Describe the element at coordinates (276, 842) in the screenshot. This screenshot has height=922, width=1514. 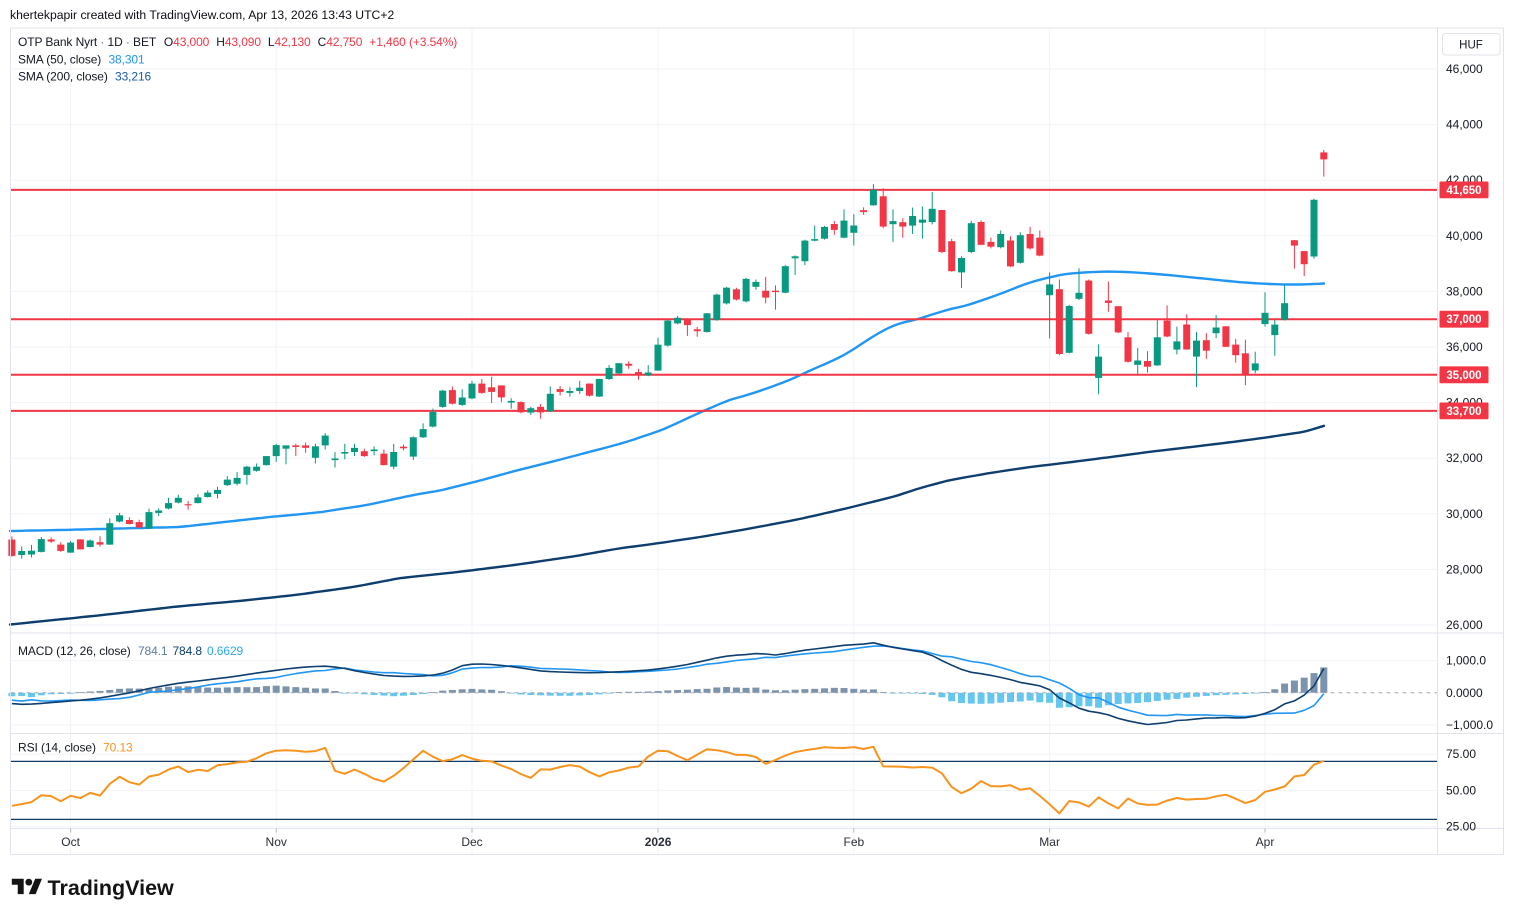
I see `svg-text: Nov` at that location.